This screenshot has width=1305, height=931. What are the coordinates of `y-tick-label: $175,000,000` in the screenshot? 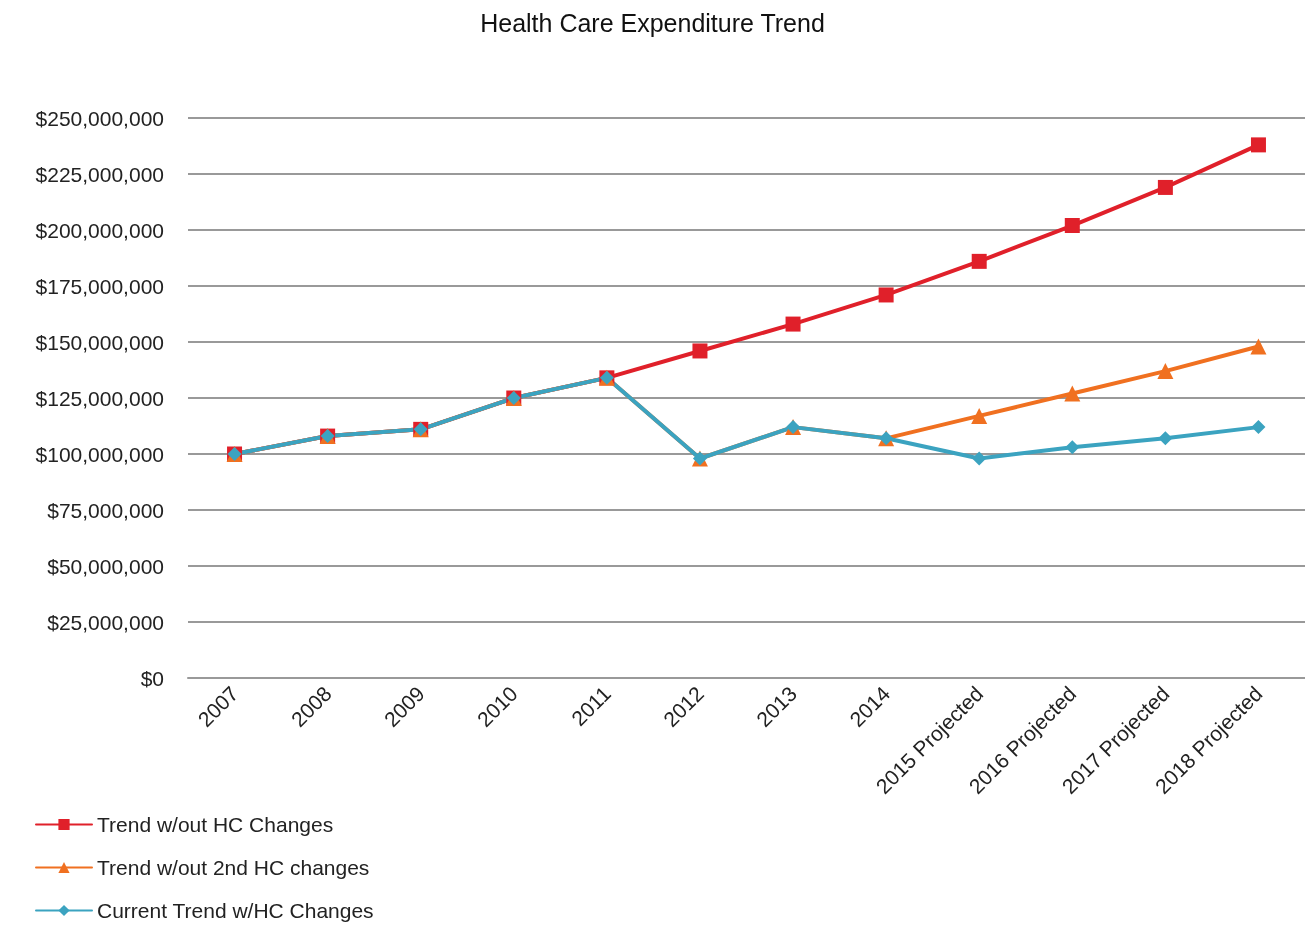 It's located at (99, 286).